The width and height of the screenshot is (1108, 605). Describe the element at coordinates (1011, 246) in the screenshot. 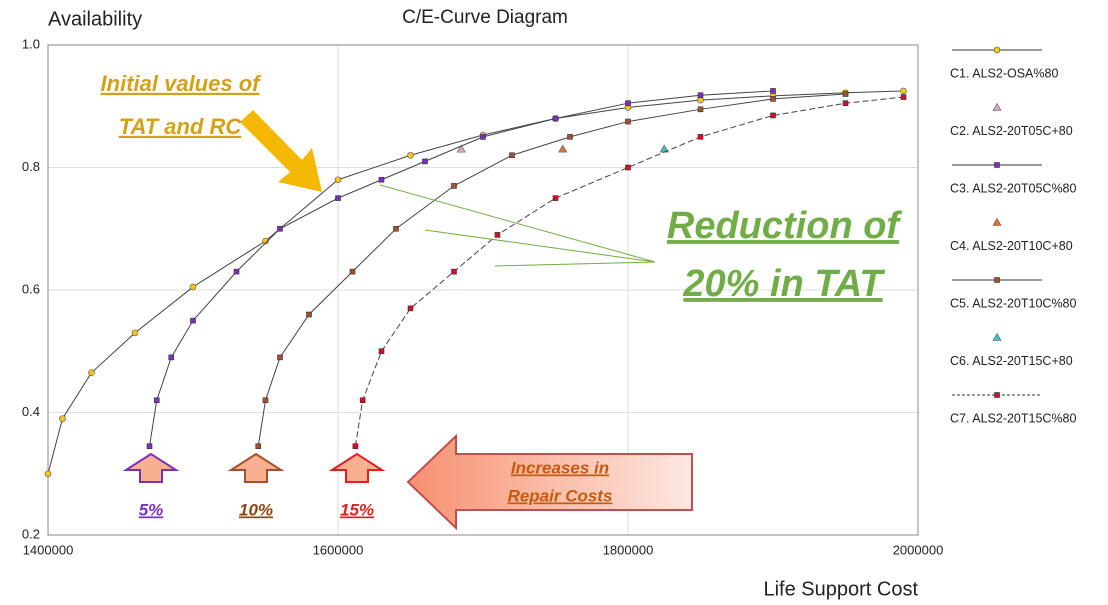

I see `legend-label: C4. ALS2-20T10C+80` at that location.